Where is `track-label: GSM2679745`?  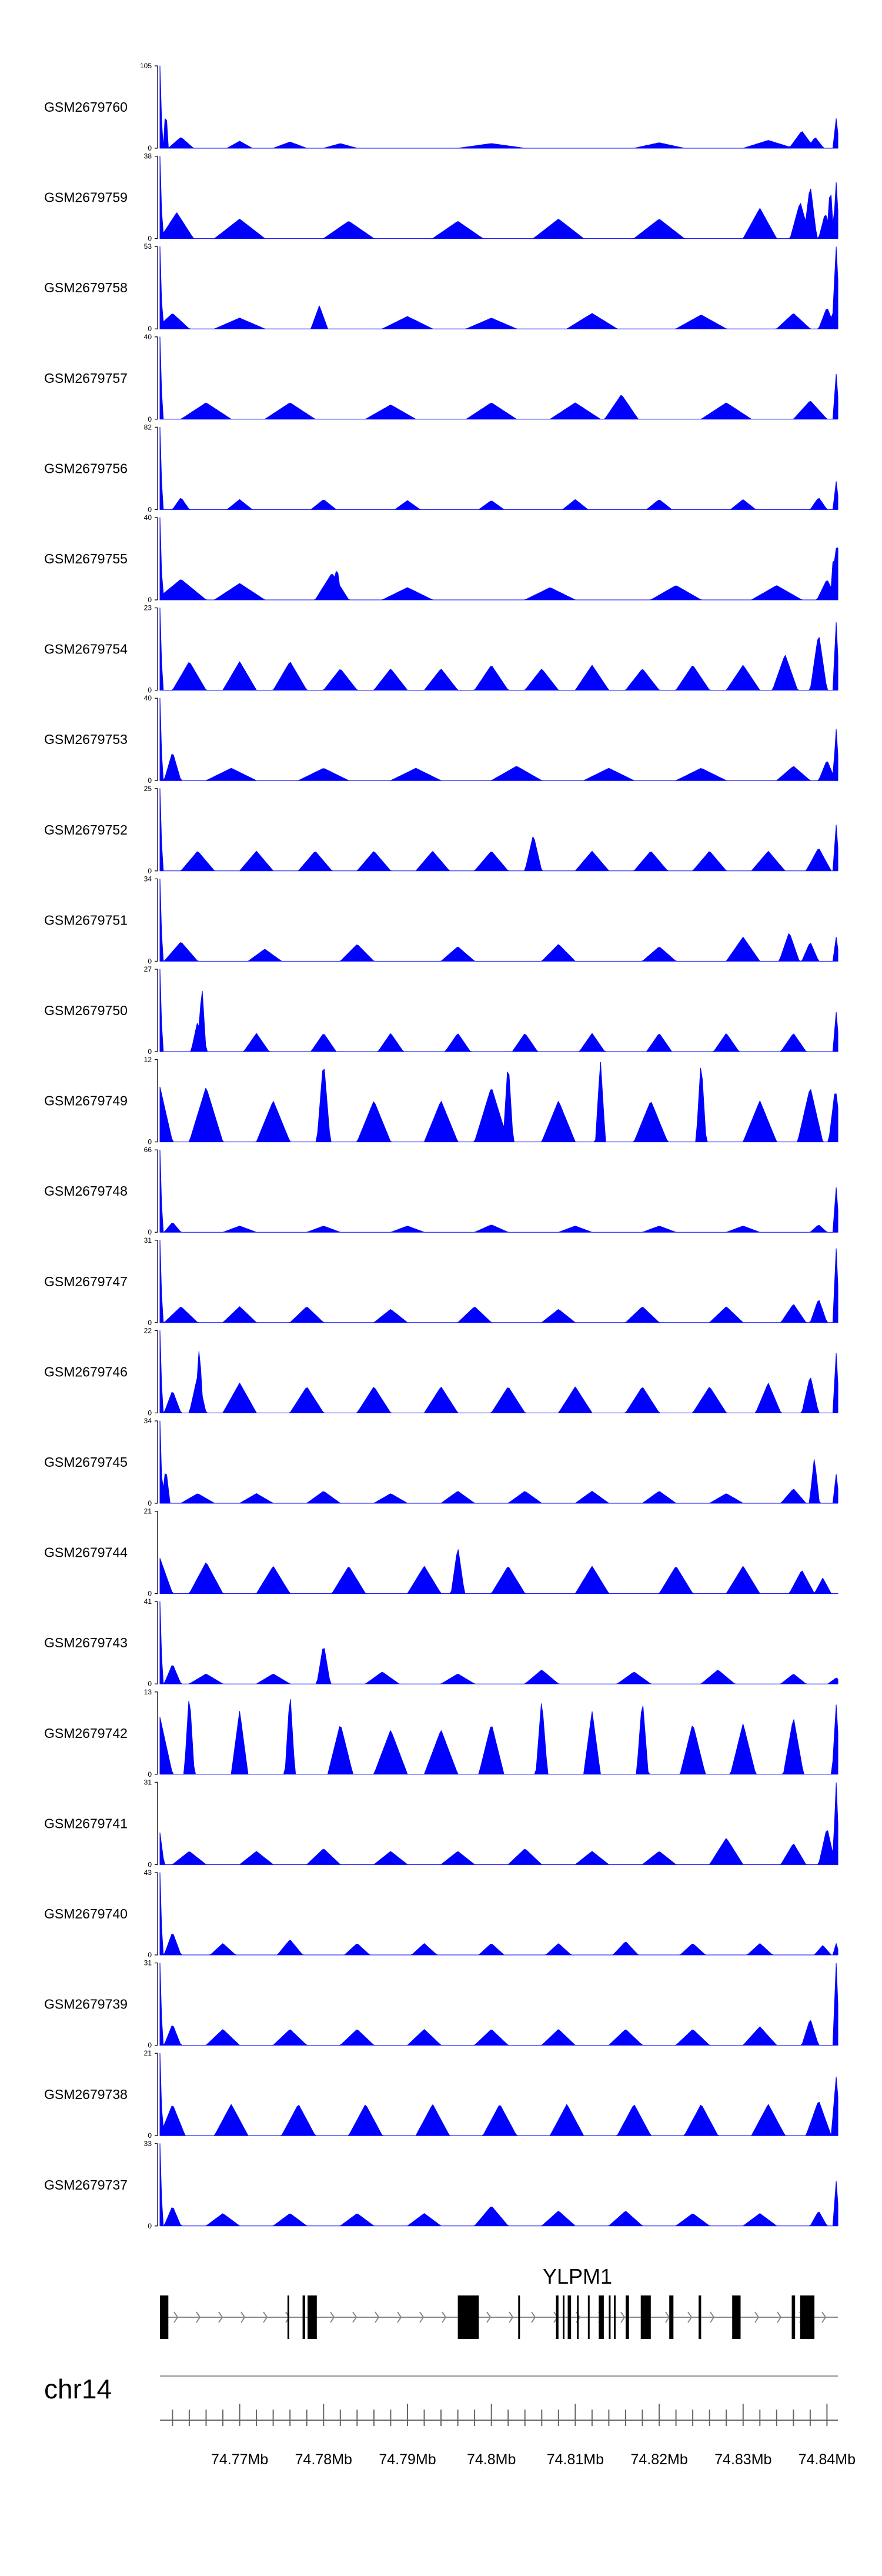
track-label: GSM2679745 is located at coordinates (86, 1462).